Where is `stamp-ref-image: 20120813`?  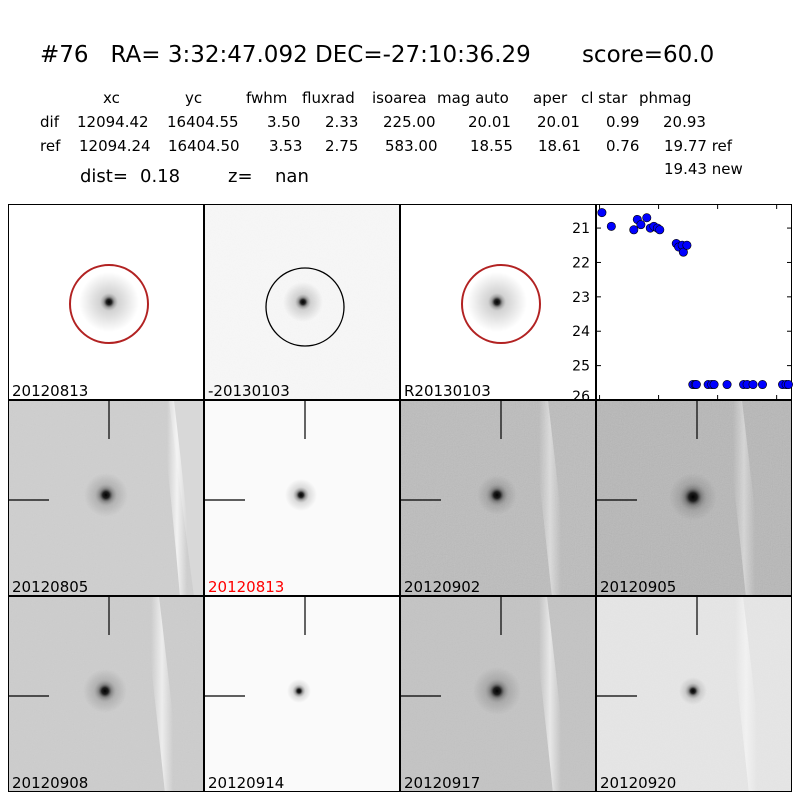
stamp-ref-image: 20120813 is located at coordinates (106, 302).